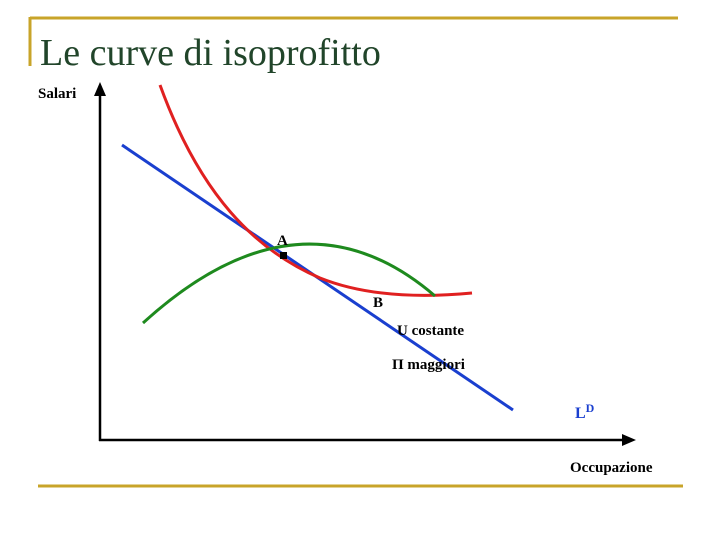 The width and height of the screenshot is (720, 540). I want to click on utility-curve, so click(288, 283).